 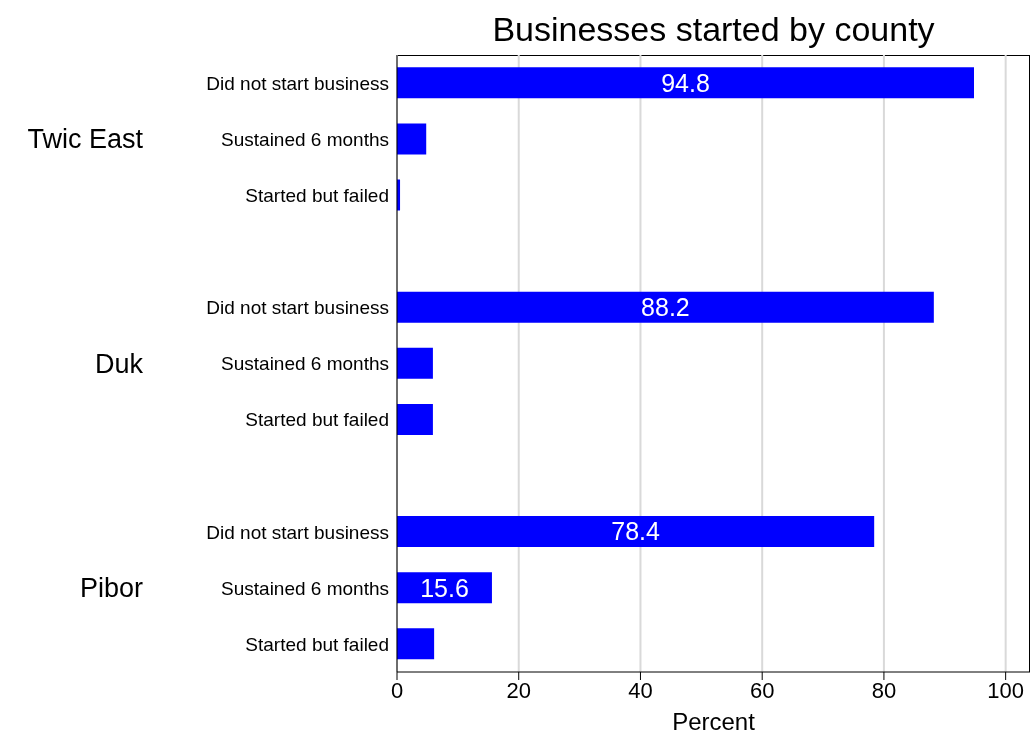 What do you see at coordinates (714, 721) in the screenshot?
I see `x-axis-title: Percent` at bounding box center [714, 721].